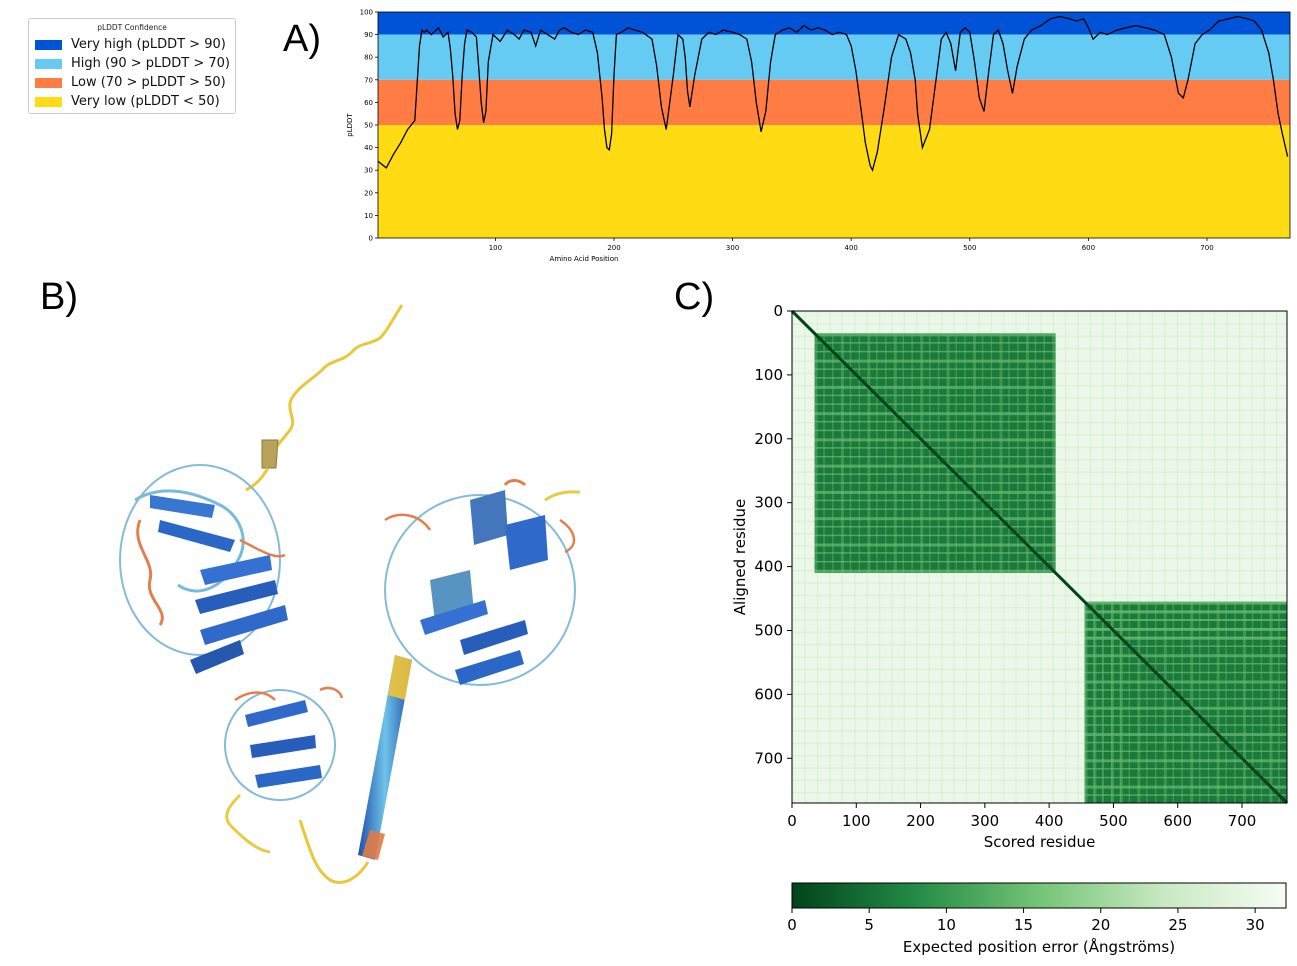 The image size is (1297, 966). Describe the element at coordinates (48, 102) in the screenshot. I see `legend-swatch-very-low` at that location.